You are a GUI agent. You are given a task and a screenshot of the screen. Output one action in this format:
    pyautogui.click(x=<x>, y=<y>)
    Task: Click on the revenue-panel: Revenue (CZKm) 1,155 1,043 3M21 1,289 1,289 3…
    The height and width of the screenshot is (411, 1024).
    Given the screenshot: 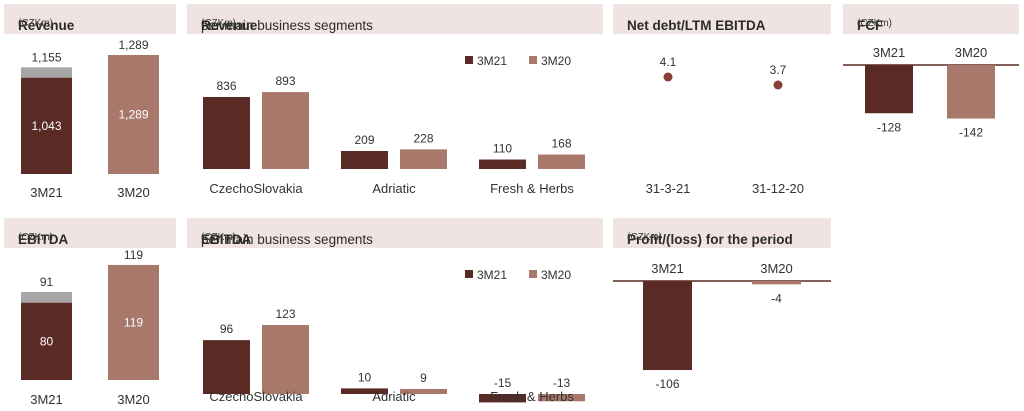 What is the action you would take?
    pyautogui.click(x=90, y=104)
    